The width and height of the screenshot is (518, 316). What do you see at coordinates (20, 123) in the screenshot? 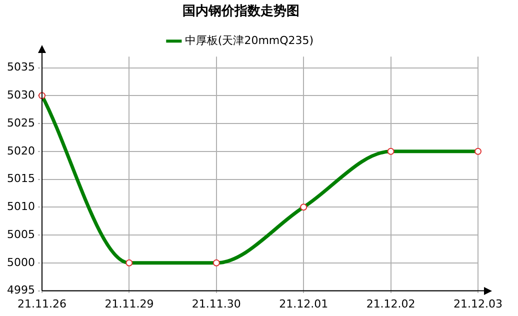
I see `y-tick-label: 5025` at bounding box center [20, 123].